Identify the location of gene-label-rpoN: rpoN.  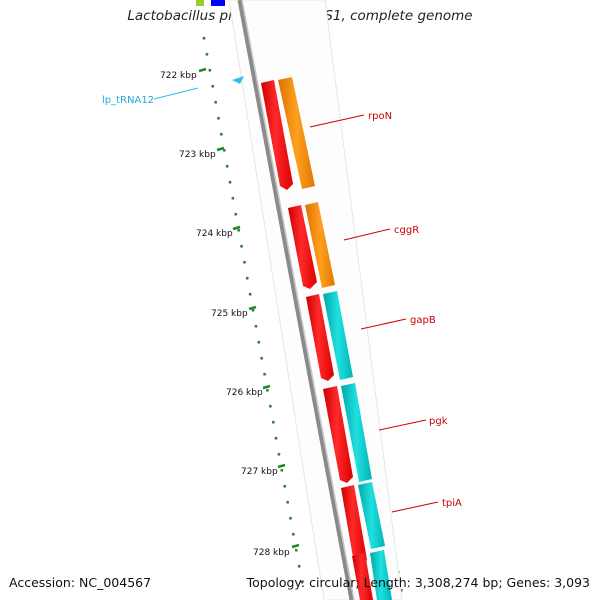
(380, 116).